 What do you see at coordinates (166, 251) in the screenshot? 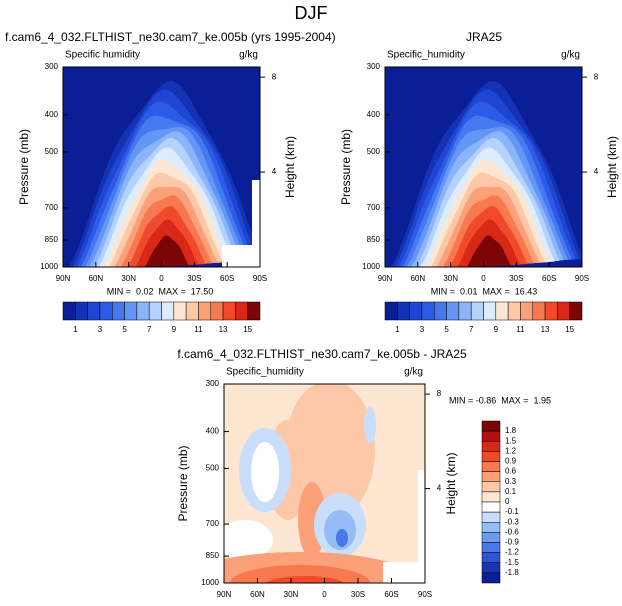
I see `contour-level` at bounding box center [166, 251].